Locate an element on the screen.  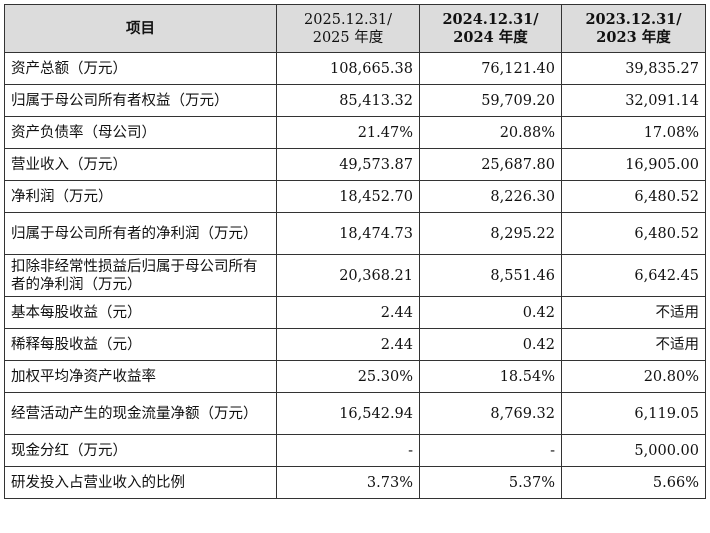
cell-2024: - is located at coordinates (490, 450).